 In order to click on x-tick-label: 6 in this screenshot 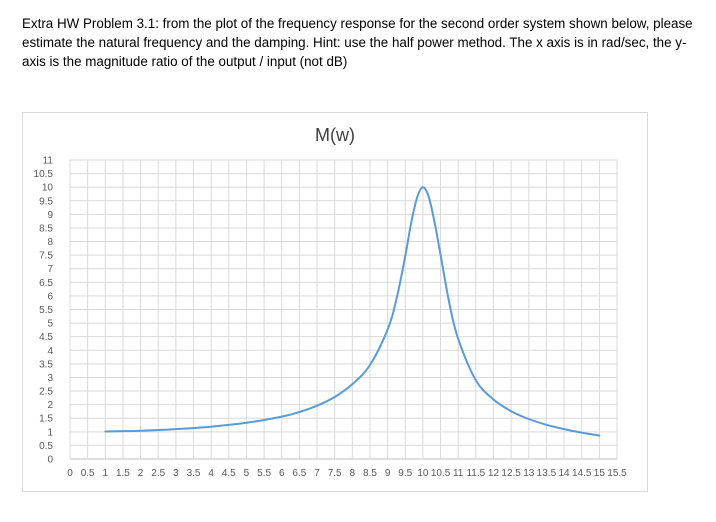, I will do `click(282, 473)`.